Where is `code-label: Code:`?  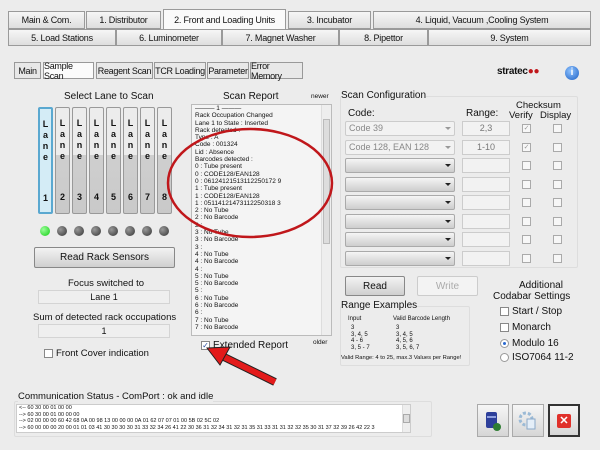
code-label: Code: is located at coordinates (361, 113).